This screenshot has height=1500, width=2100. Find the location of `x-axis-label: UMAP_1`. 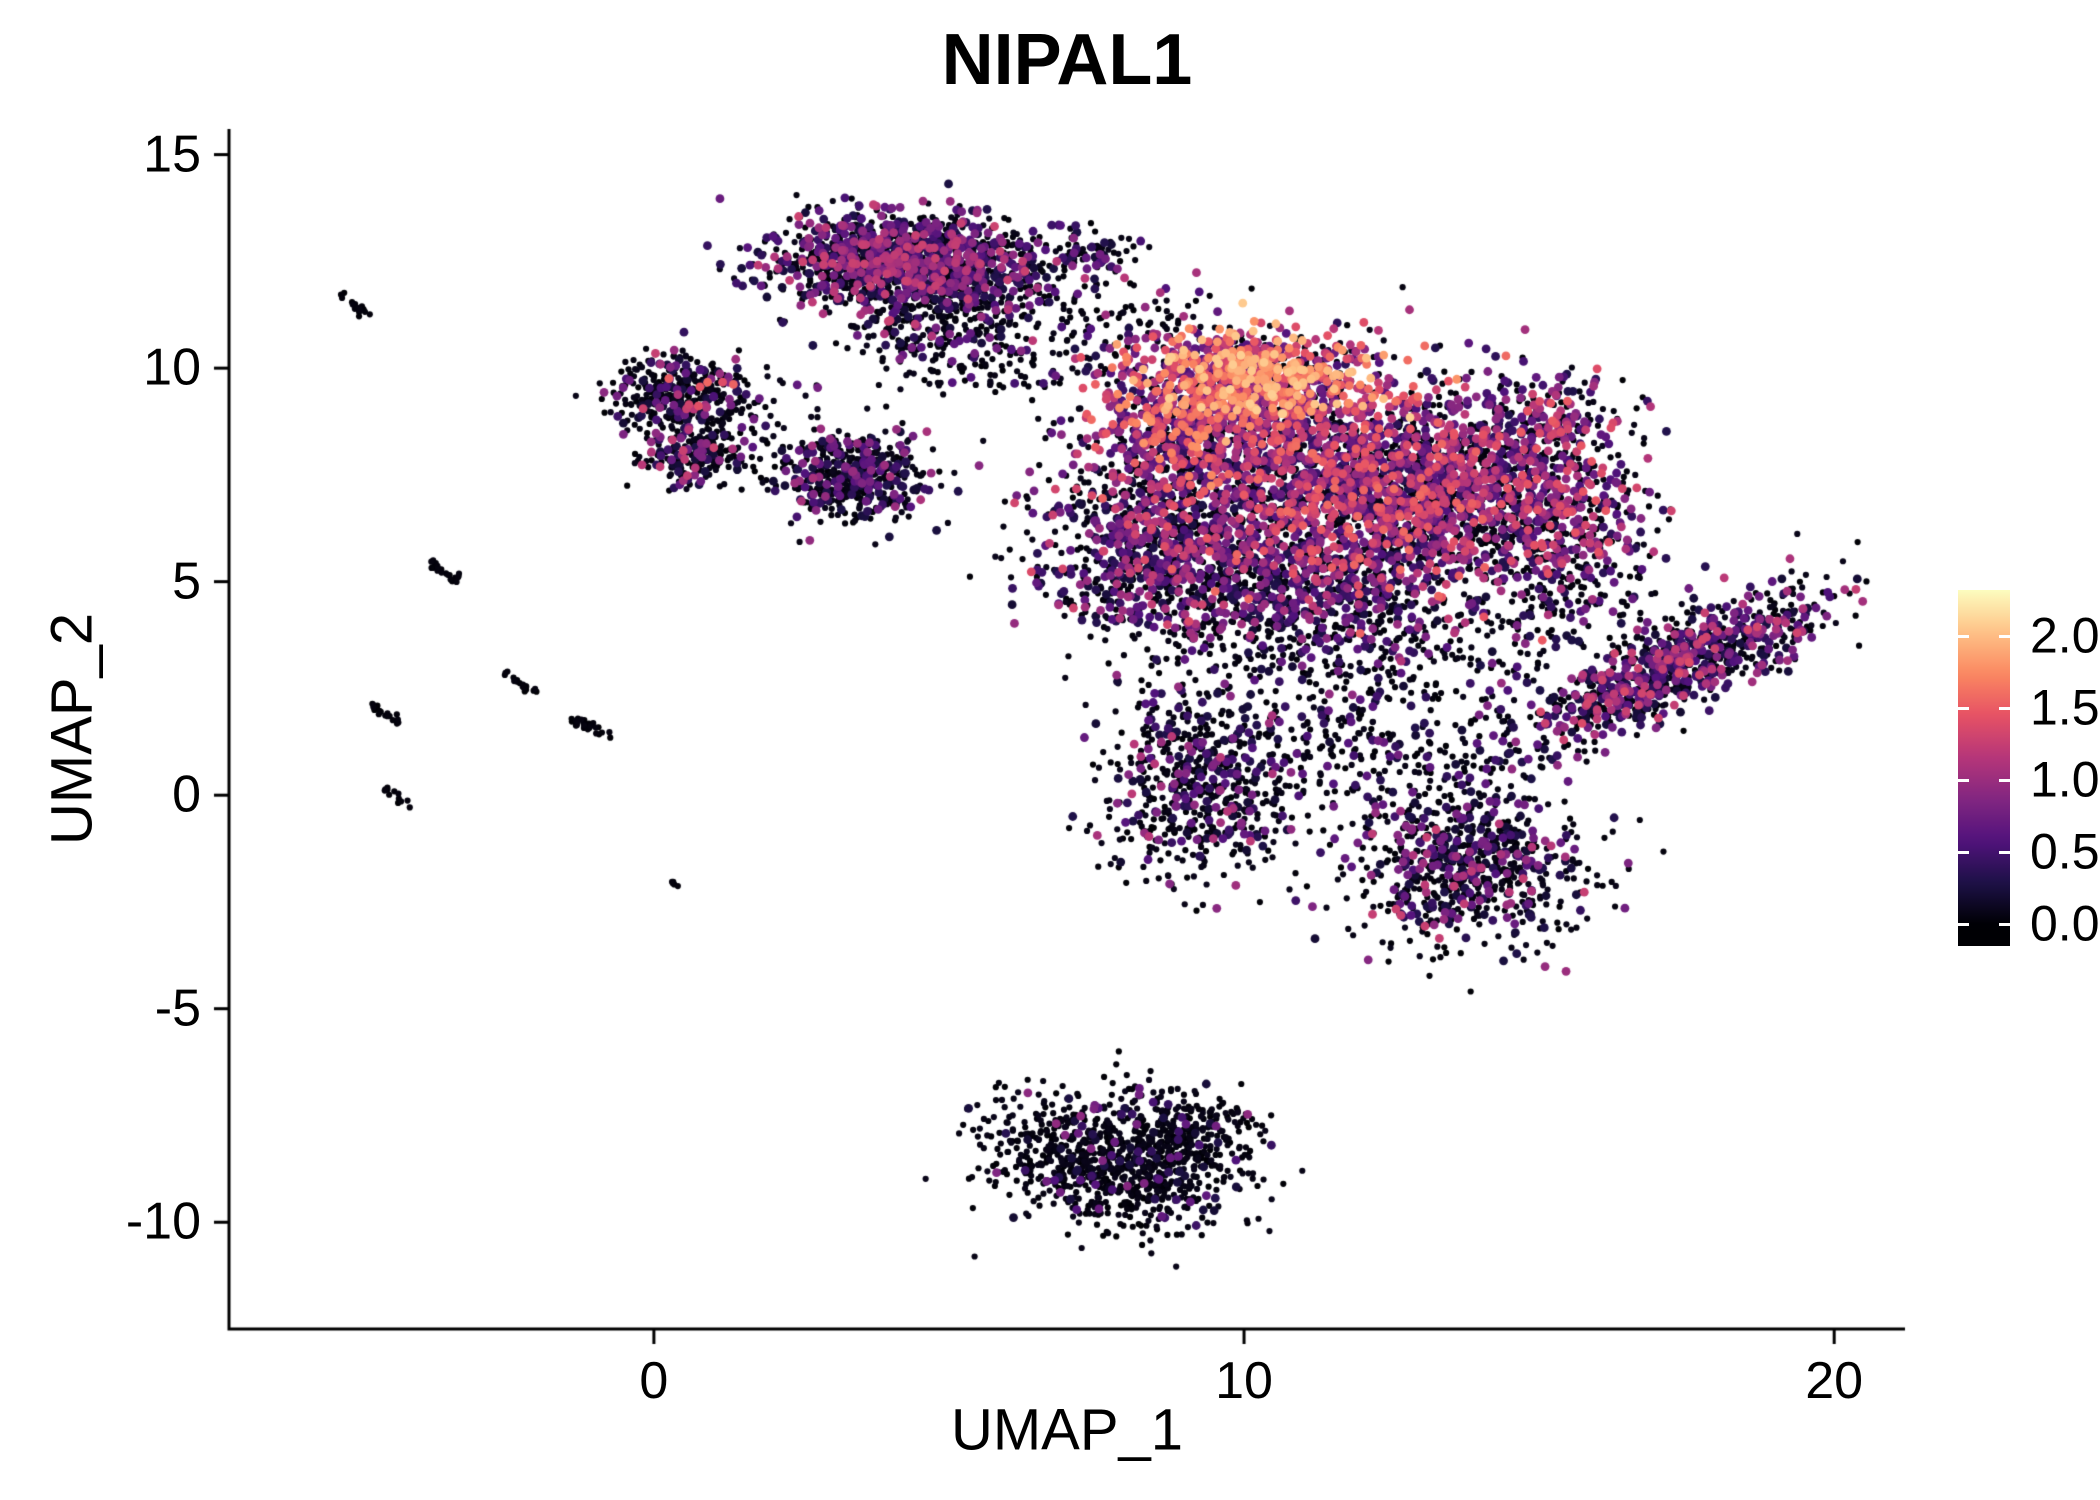

x-axis-label: UMAP_1 is located at coordinates (1067, 1430).